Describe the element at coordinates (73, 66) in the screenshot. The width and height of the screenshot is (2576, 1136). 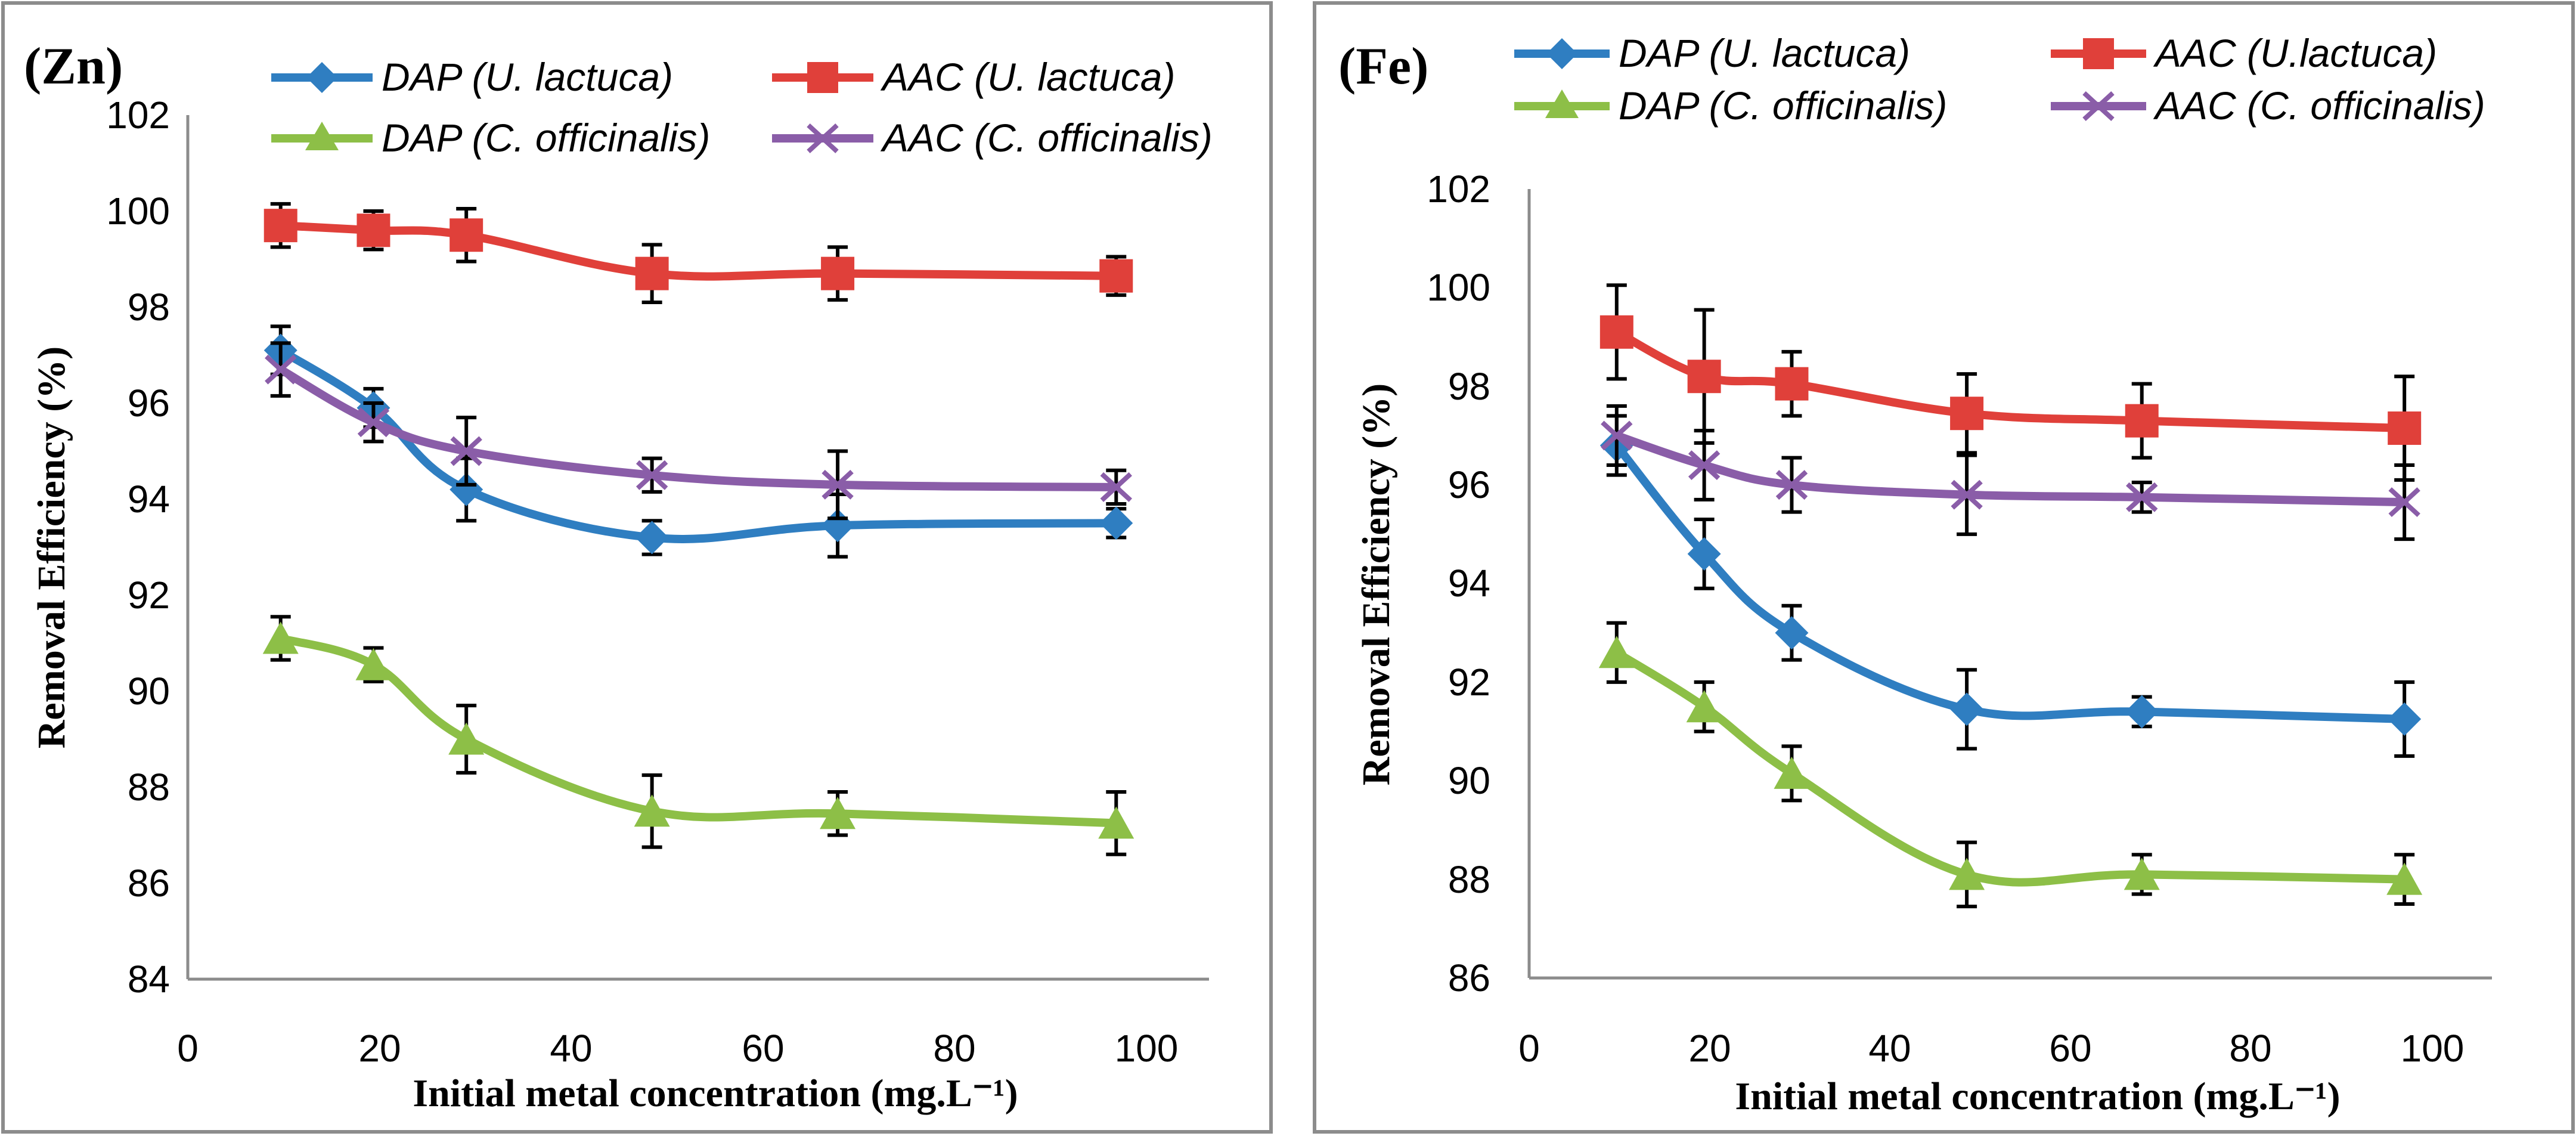
I see `panel-zn-label: (Zn)` at that location.